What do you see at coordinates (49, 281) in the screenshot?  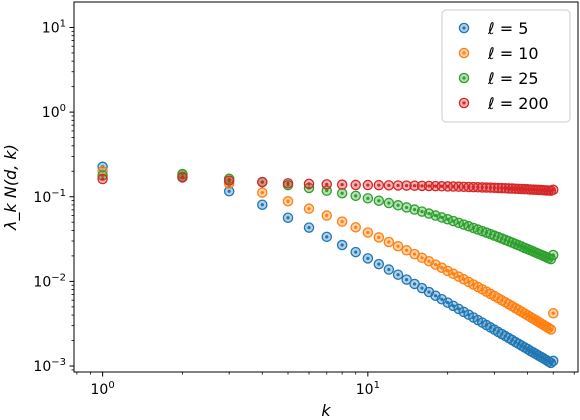 I see `y-tick-label: 10⁻²` at bounding box center [49, 281].